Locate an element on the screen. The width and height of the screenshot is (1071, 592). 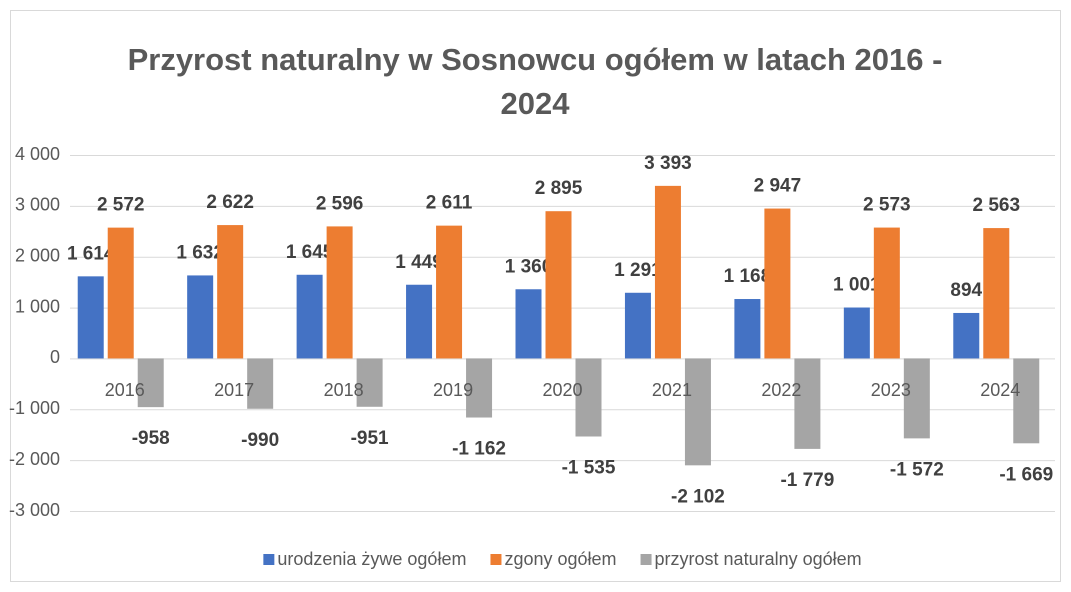
data-label: -1 162 is located at coordinates (479, 449).